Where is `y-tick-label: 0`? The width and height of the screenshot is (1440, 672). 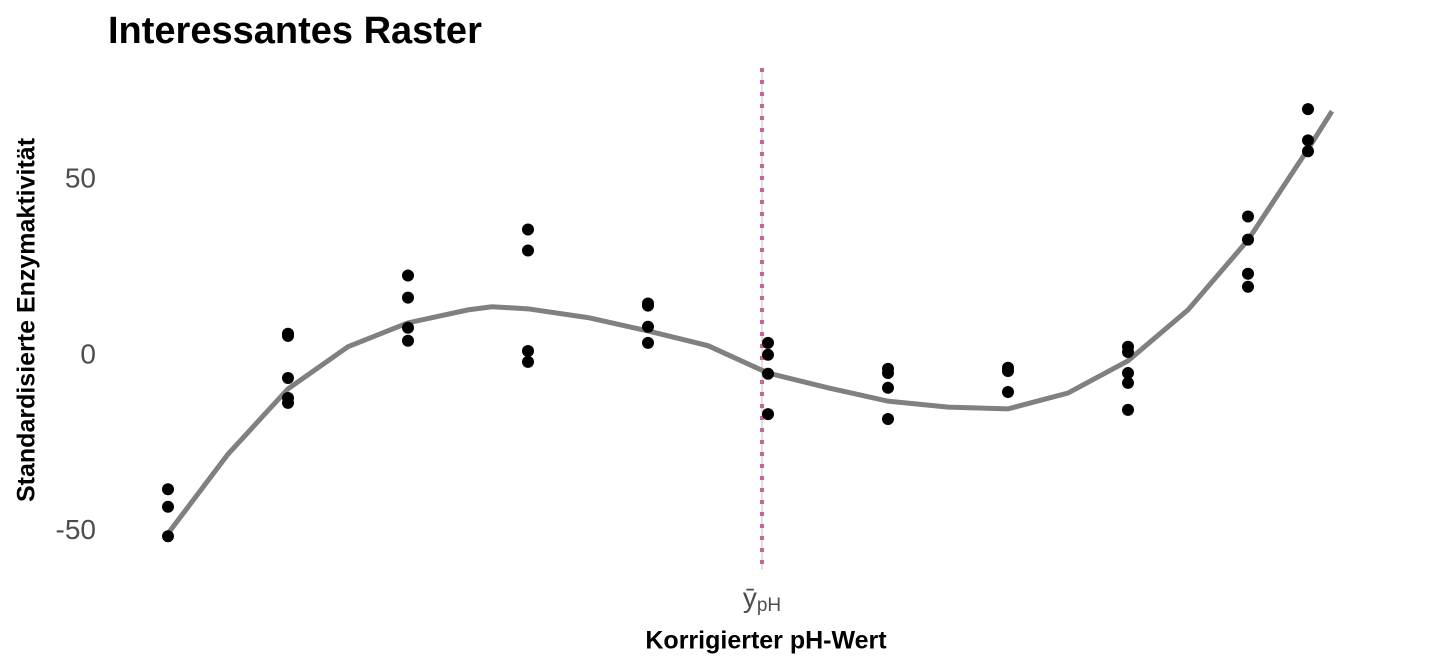 y-tick-label: 0 is located at coordinates (88, 353).